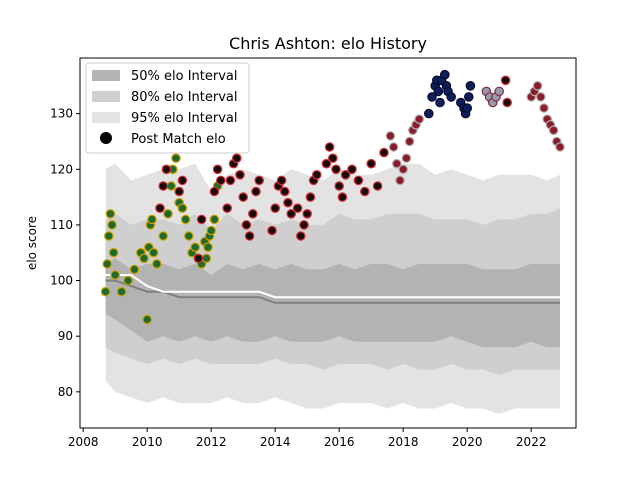  What do you see at coordinates (167, 108) in the screenshot?
I see `legend-box` at bounding box center [167, 108].